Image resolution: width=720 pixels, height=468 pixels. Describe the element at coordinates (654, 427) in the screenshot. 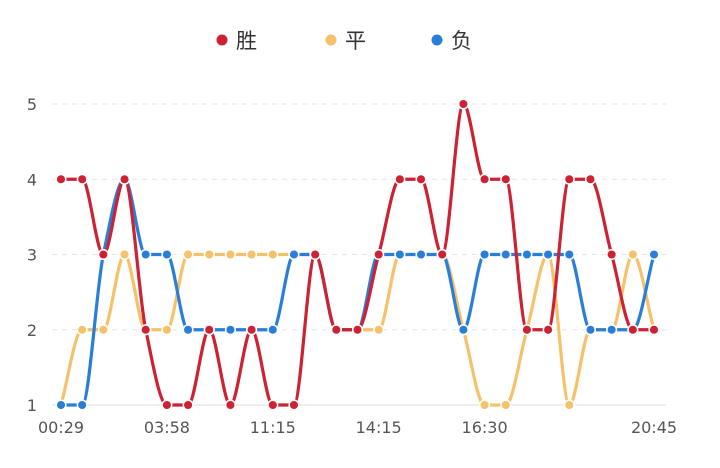

I see `x-tick-label: 20:45` at that location.